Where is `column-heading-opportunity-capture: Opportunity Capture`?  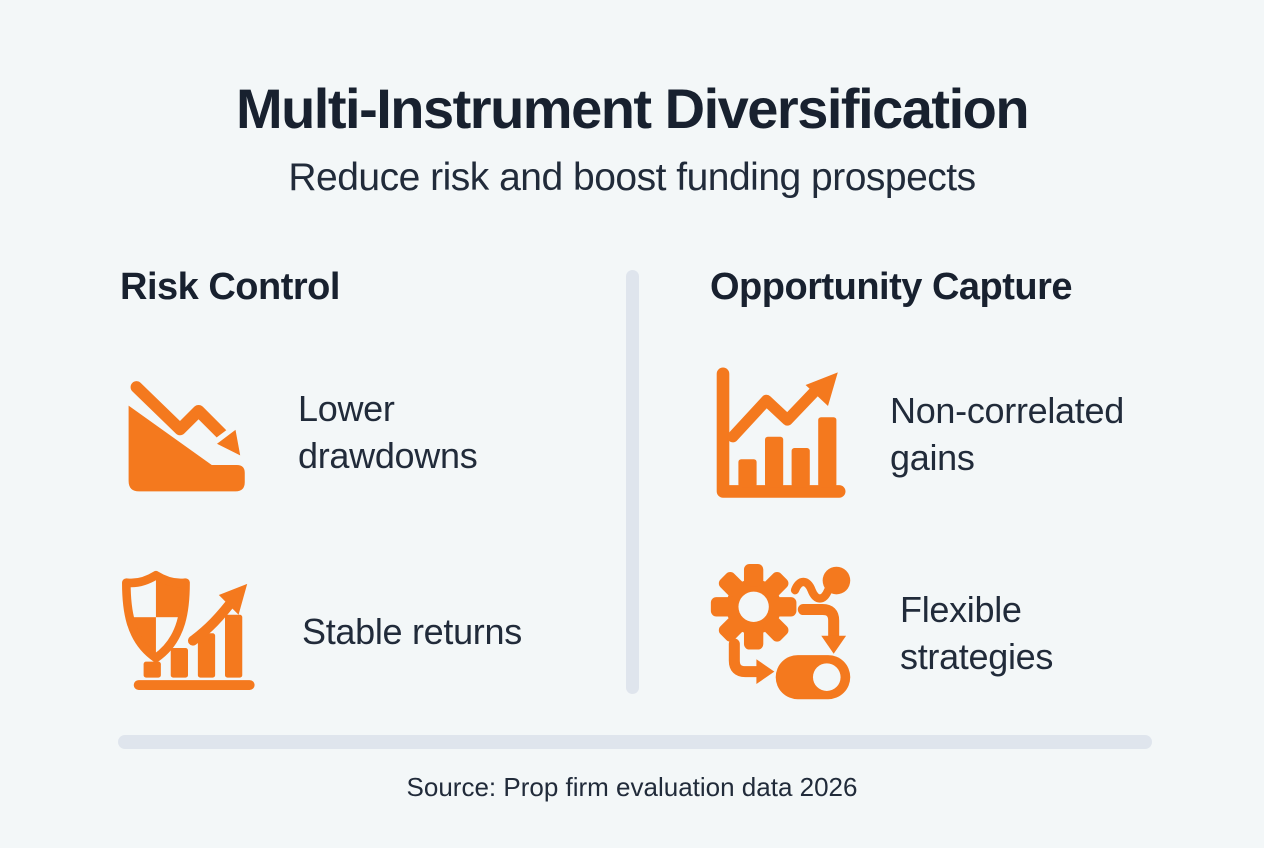
column-heading-opportunity-capture: Opportunity Capture is located at coordinates (891, 287).